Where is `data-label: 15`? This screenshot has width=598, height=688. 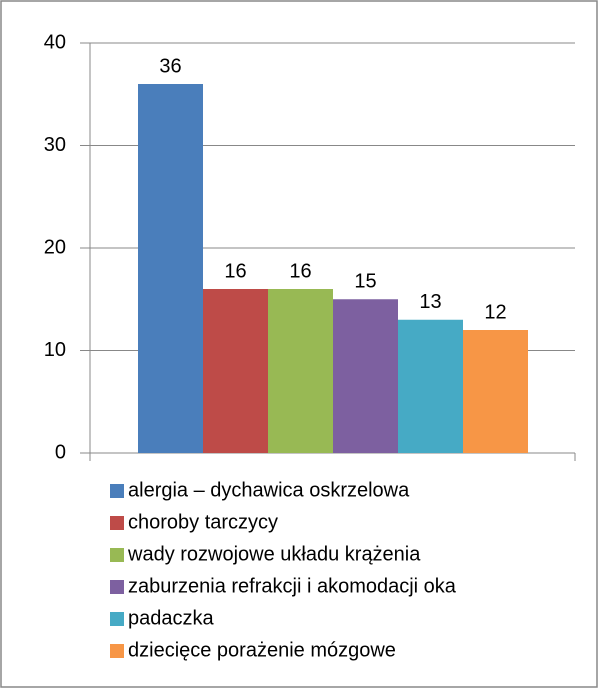 data-label: 15 is located at coordinates (365, 282).